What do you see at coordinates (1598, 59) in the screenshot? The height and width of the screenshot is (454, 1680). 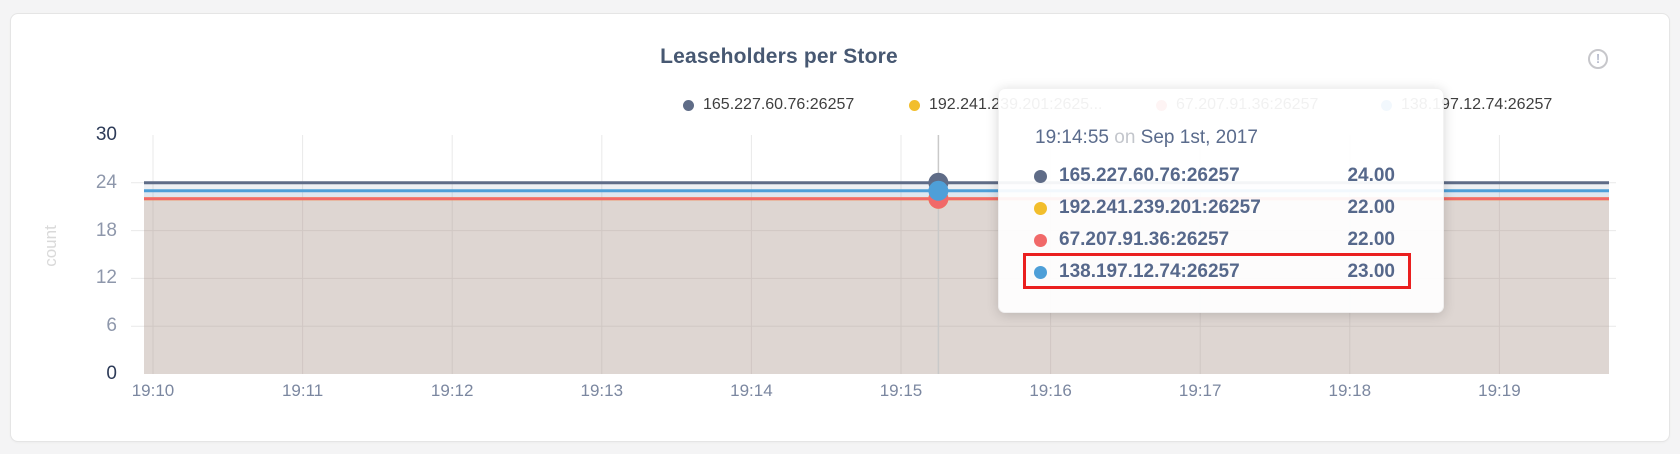 I see `info-icon: !` at bounding box center [1598, 59].